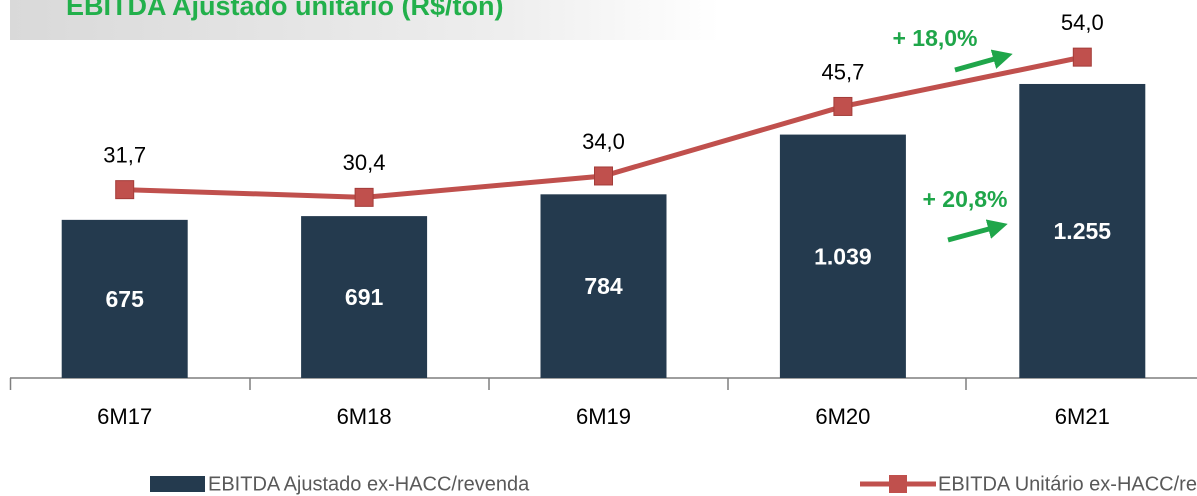 The height and width of the screenshot is (496, 1197). What do you see at coordinates (488, 384) in the screenshot?
I see `x-axis-ticks` at bounding box center [488, 384].